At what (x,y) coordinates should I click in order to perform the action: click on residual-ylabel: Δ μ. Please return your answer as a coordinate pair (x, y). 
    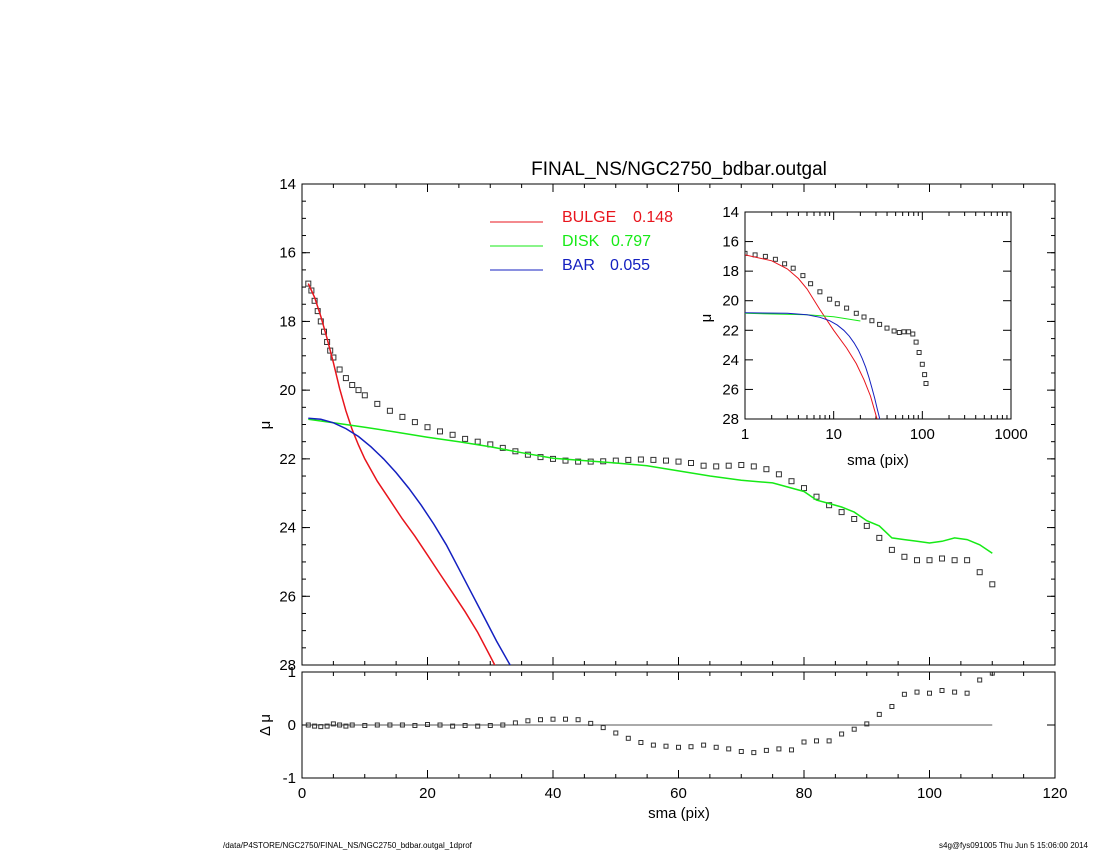
    Looking at the image, I should click on (265, 725).